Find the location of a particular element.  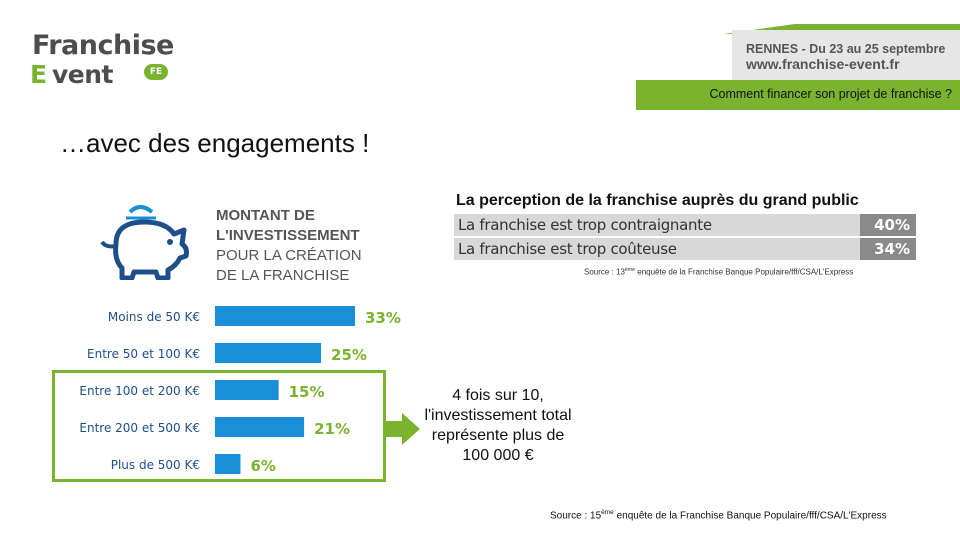

bar-value-label: 33% is located at coordinates (383, 318).